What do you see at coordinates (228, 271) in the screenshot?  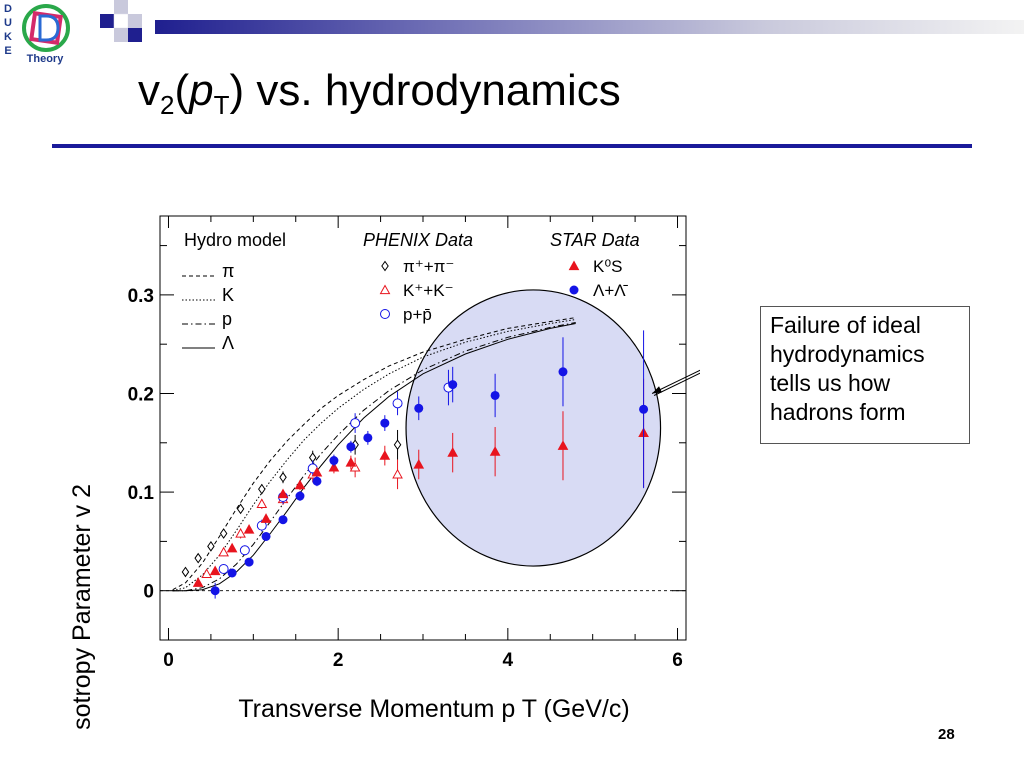 I see `legend-hydro-label: π` at bounding box center [228, 271].